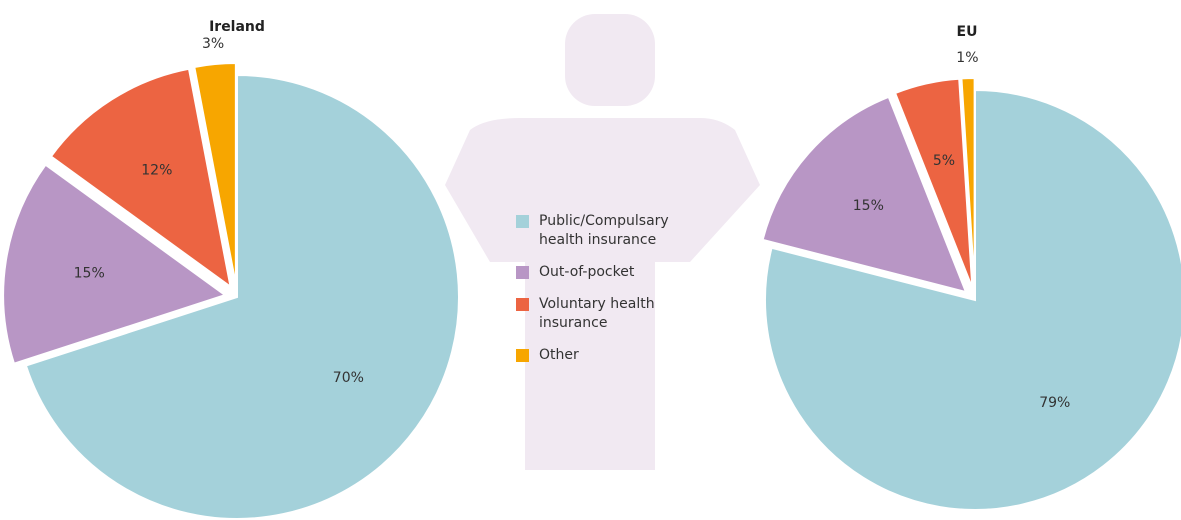  I want to click on legend-item: Voluntary health insurance, so click(601, 314).